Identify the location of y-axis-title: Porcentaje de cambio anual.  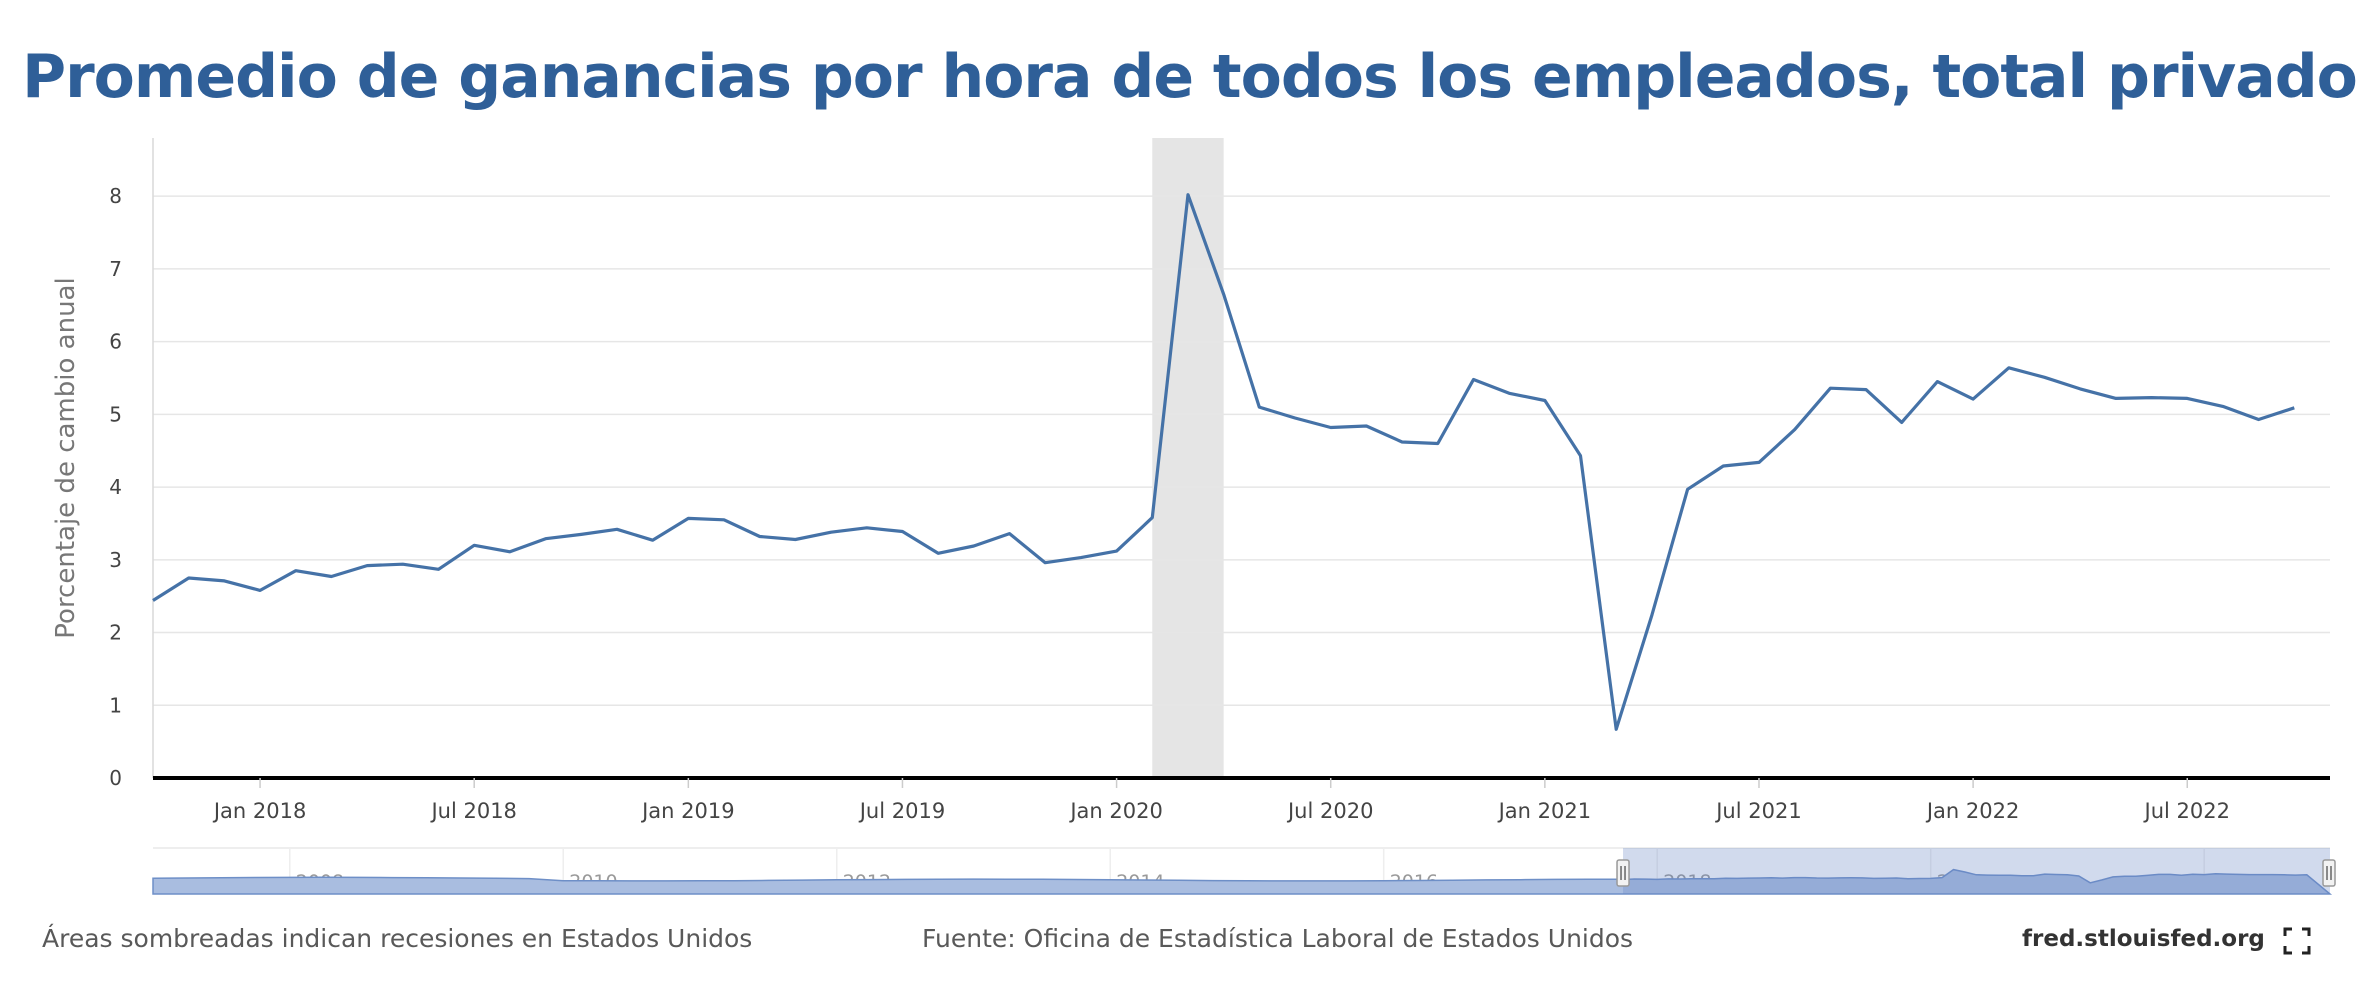
(66, 457).